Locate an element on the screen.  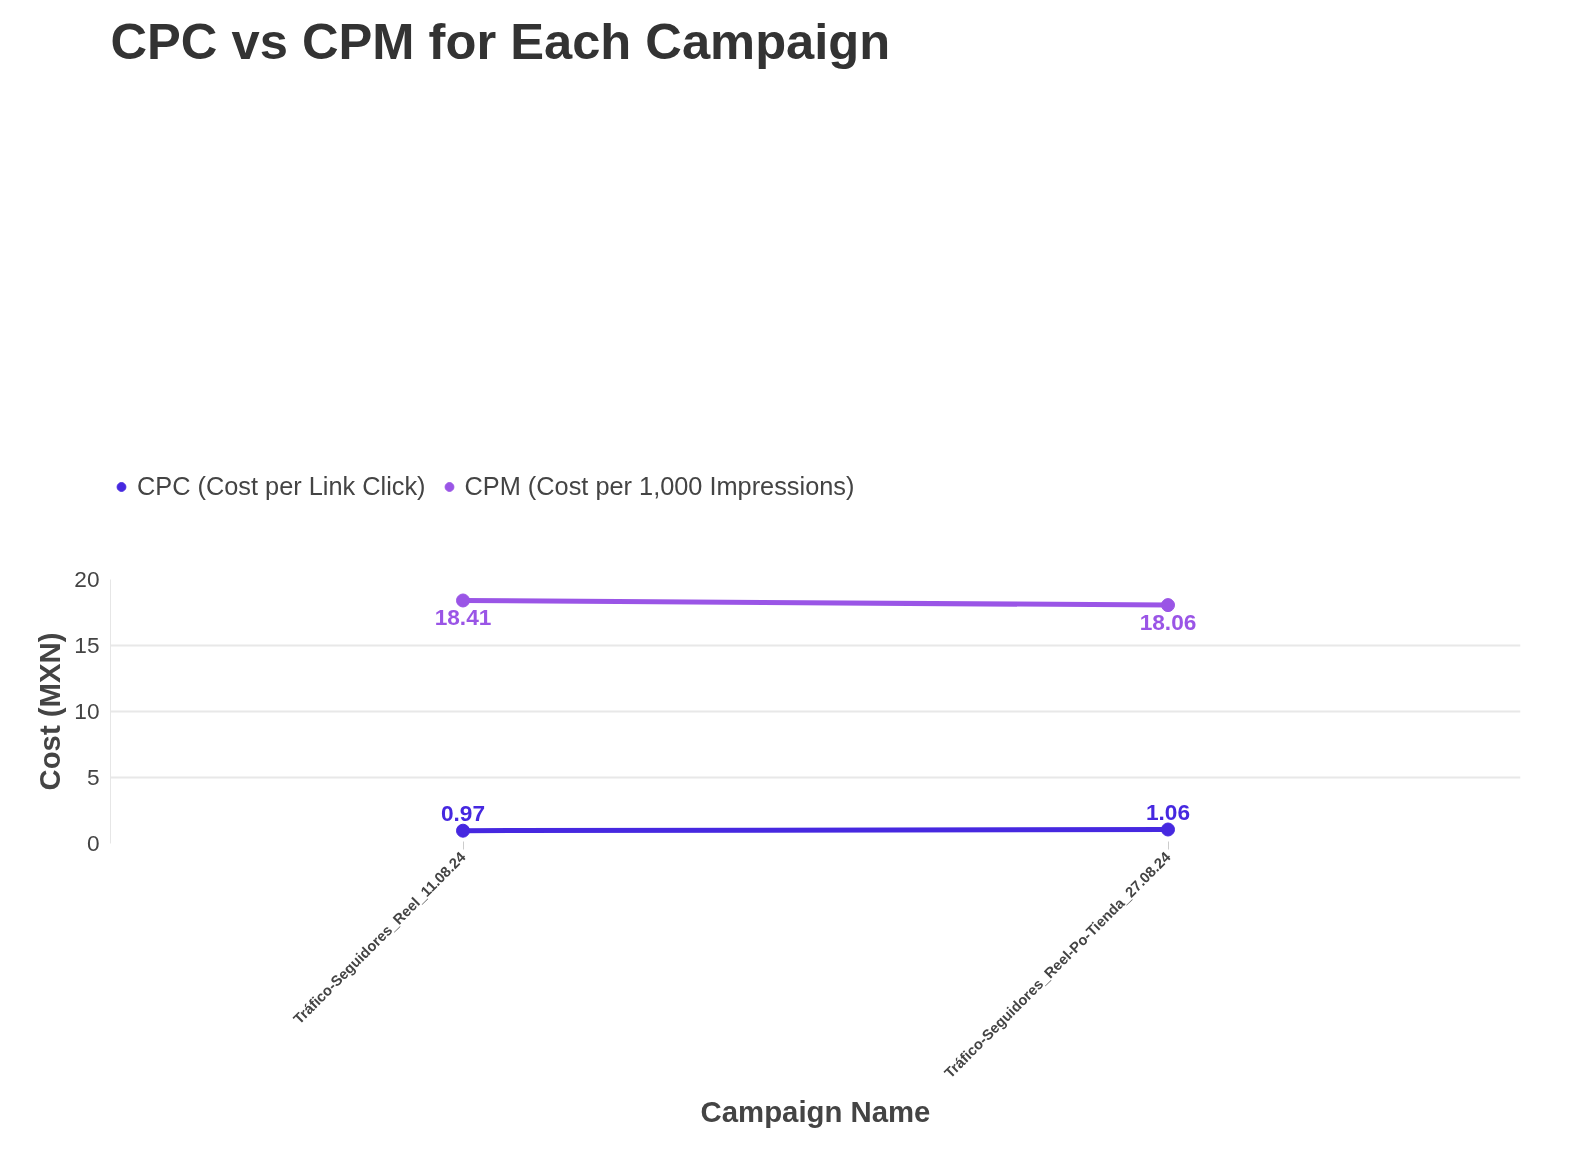
y-tick-label: 5 is located at coordinates (93, 777).